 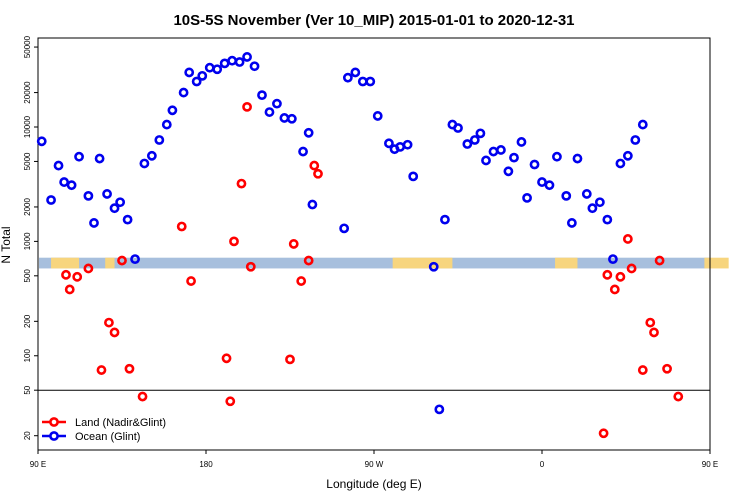 What do you see at coordinates (374, 263) in the screenshot?
I see `ocean-band` at bounding box center [374, 263].